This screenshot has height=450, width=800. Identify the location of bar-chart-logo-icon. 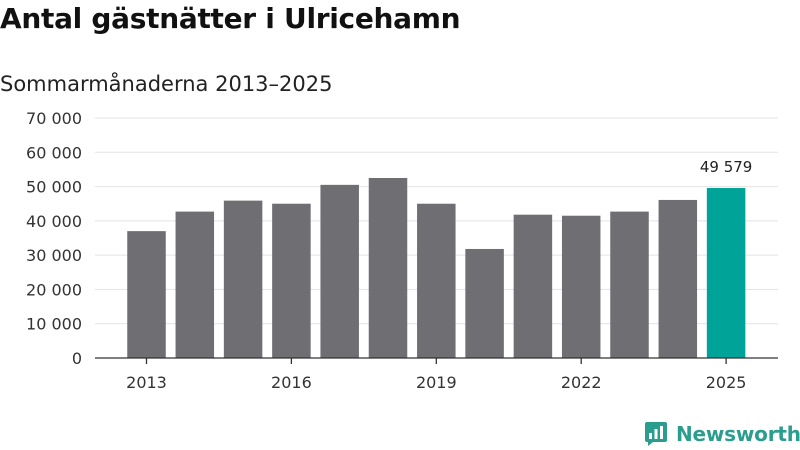
(656, 434).